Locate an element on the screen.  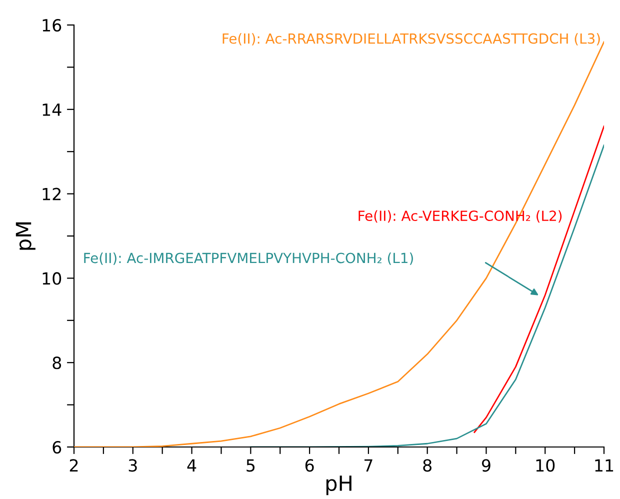
x-tick-label: 4 is located at coordinates (191, 465).